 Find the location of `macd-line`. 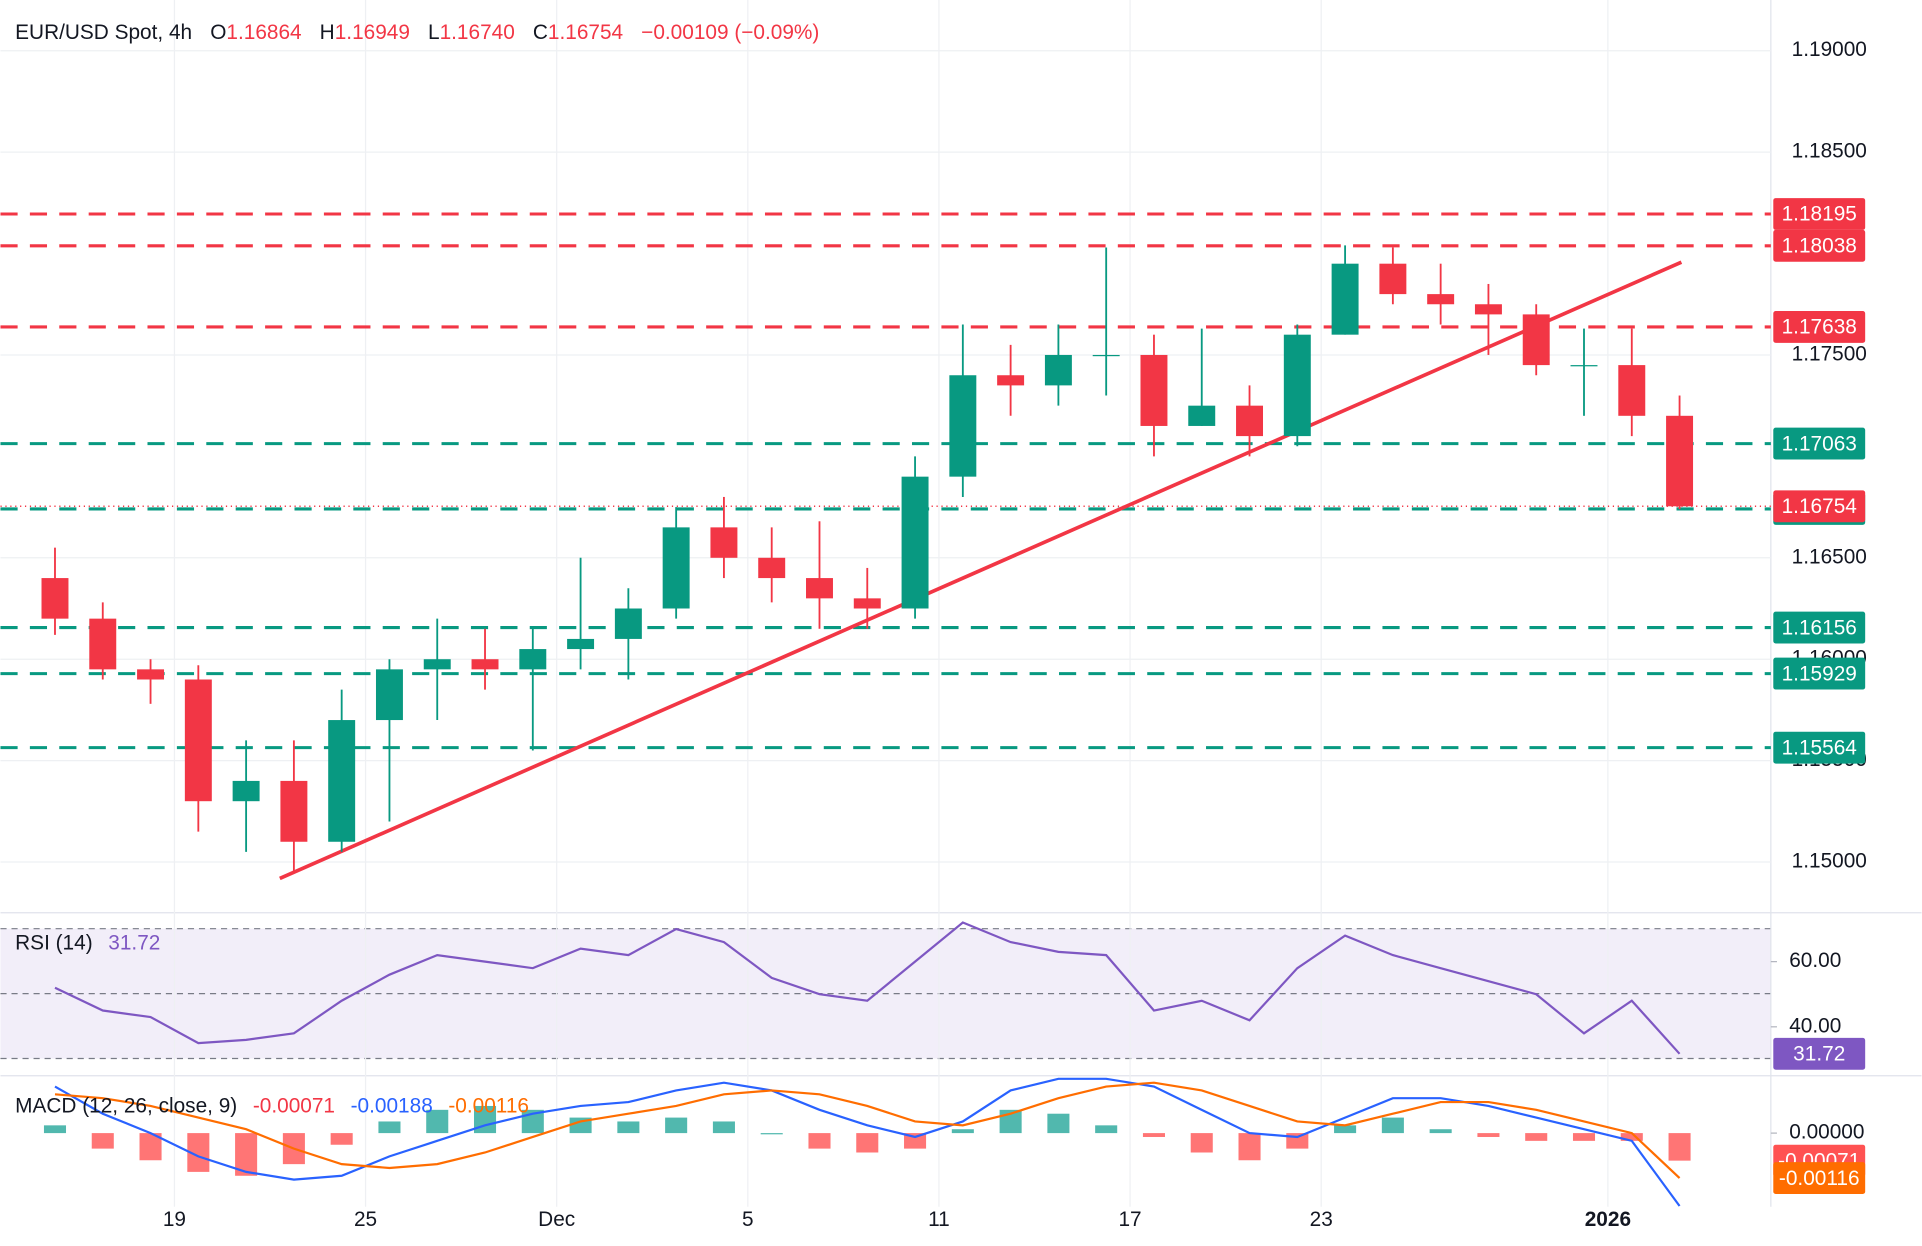

macd-line is located at coordinates (867, 1142).